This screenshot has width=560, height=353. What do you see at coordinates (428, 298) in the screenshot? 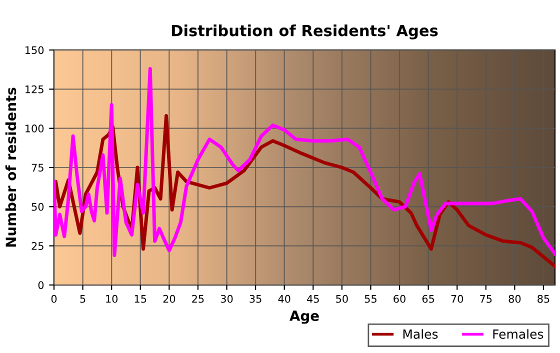
I see `x-tick-label: 65` at bounding box center [428, 298].